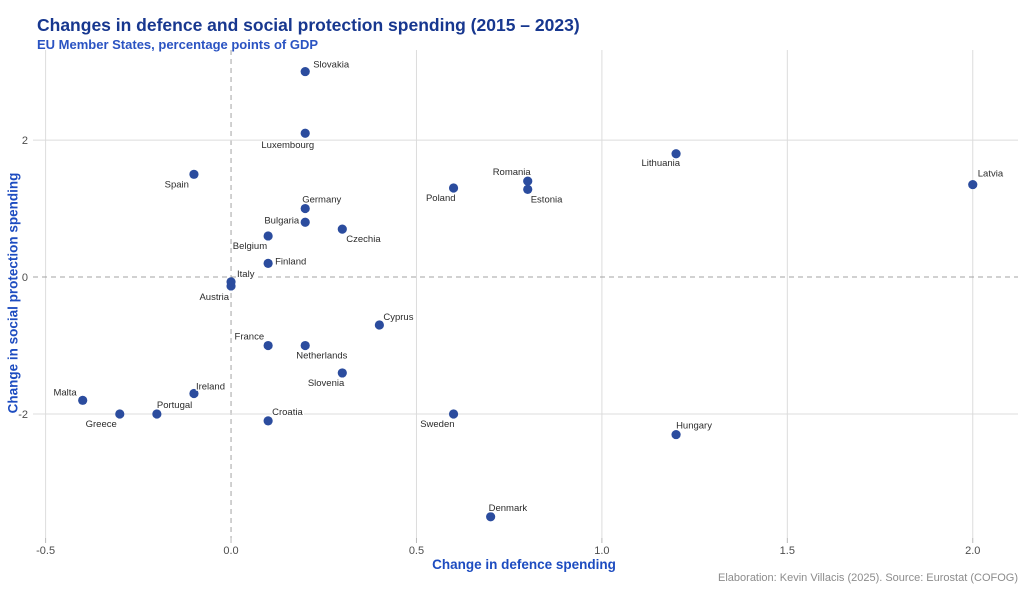 The image size is (1024, 592). What do you see at coordinates (157, 414) in the screenshot?
I see `data-point-portugal` at bounding box center [157, 414].